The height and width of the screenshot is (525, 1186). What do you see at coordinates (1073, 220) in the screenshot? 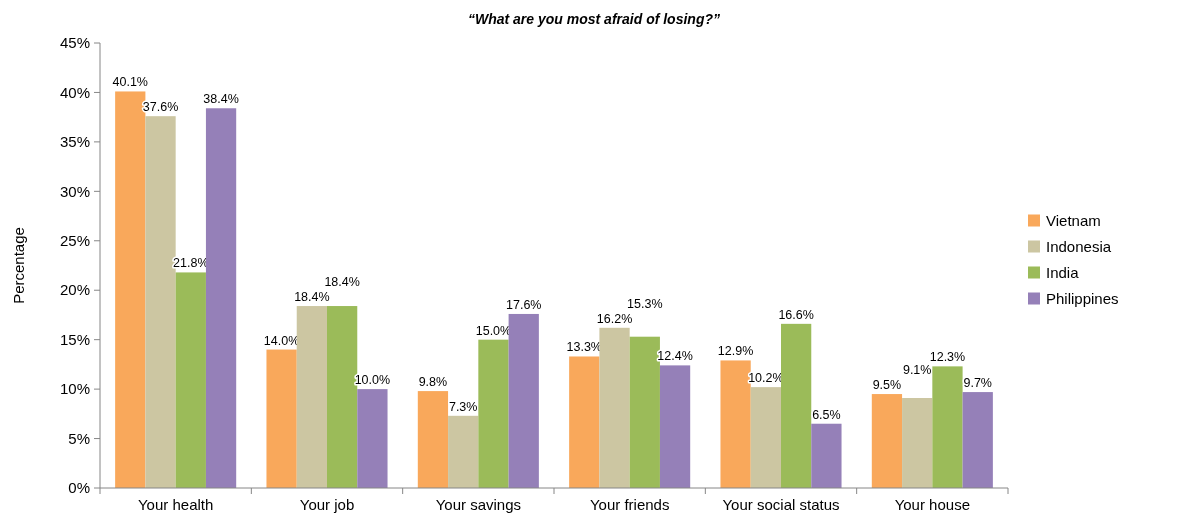
I see `legend-label: Vietnam` at bounding box center [1073, 220].